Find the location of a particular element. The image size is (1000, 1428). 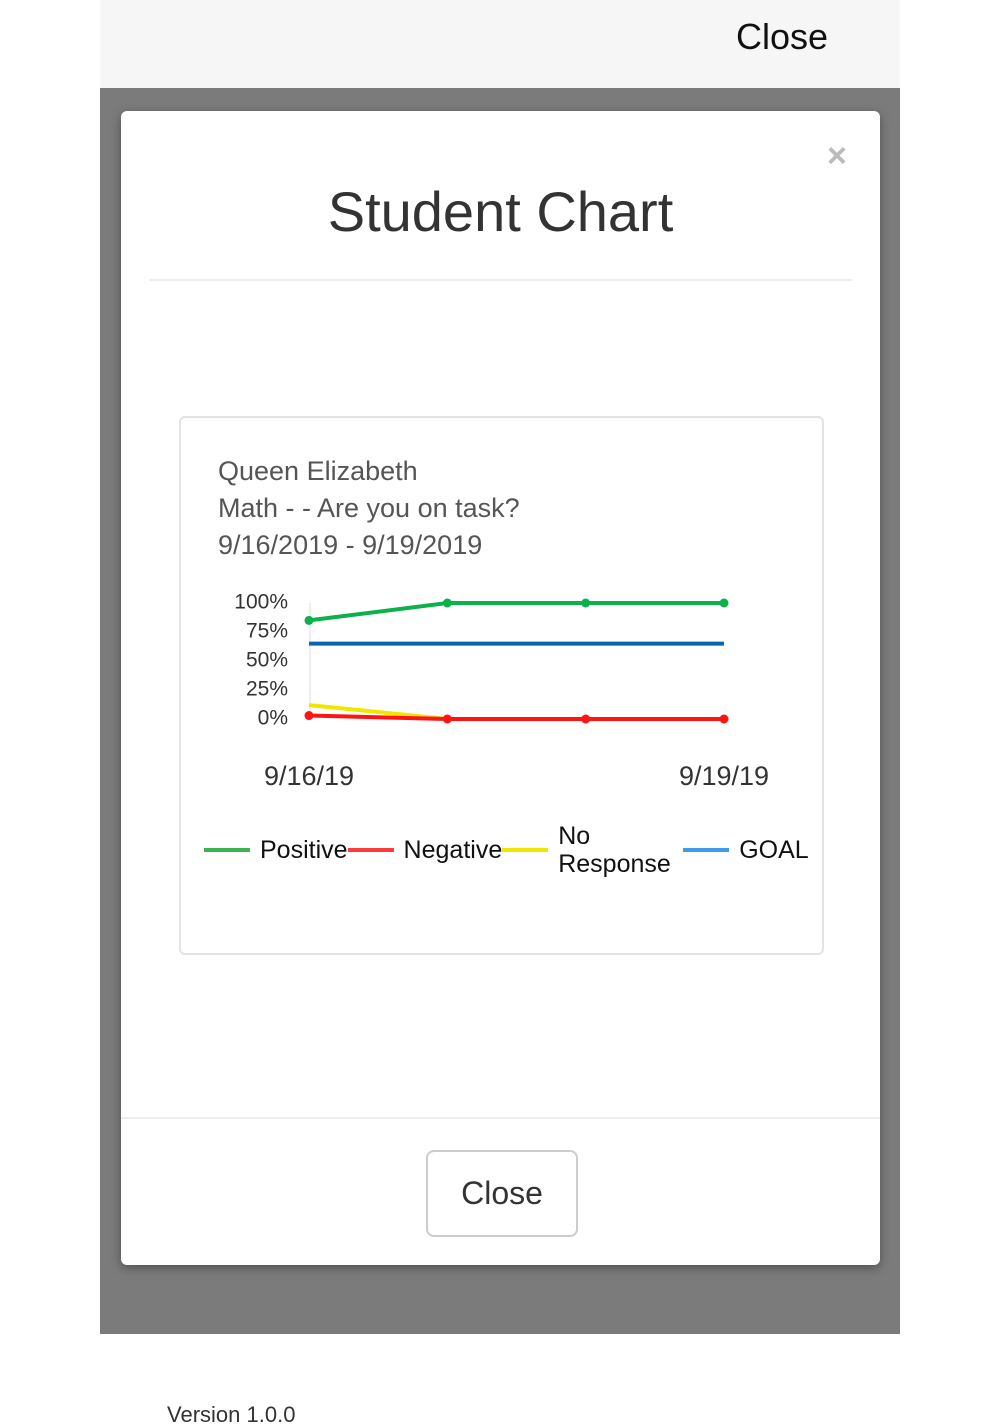

y-tick-label: 100% is located at coordinates (261, 602).